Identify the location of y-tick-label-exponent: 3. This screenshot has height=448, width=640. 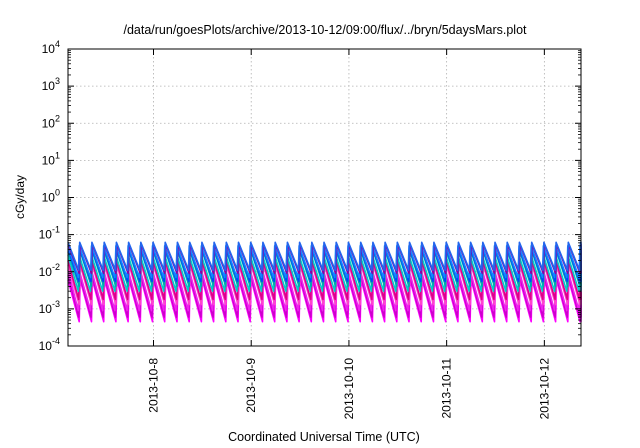
(57, 81).